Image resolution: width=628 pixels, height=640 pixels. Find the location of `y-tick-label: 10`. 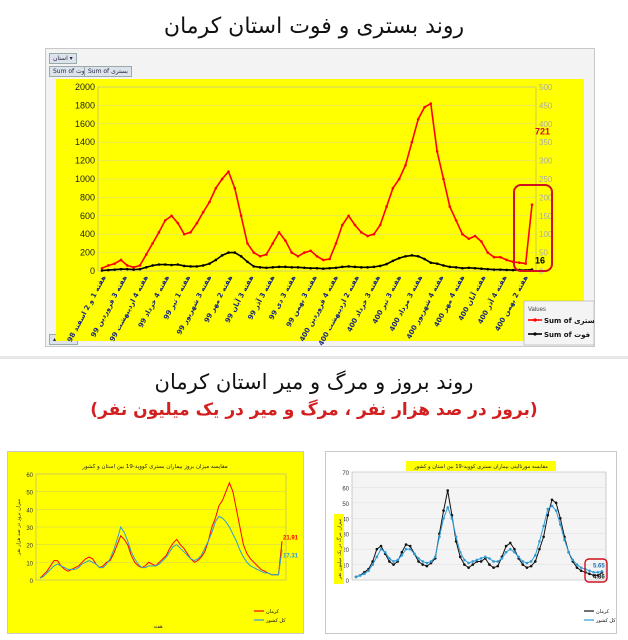

y-tick-label: 10 is located at coordinates (29, 564).